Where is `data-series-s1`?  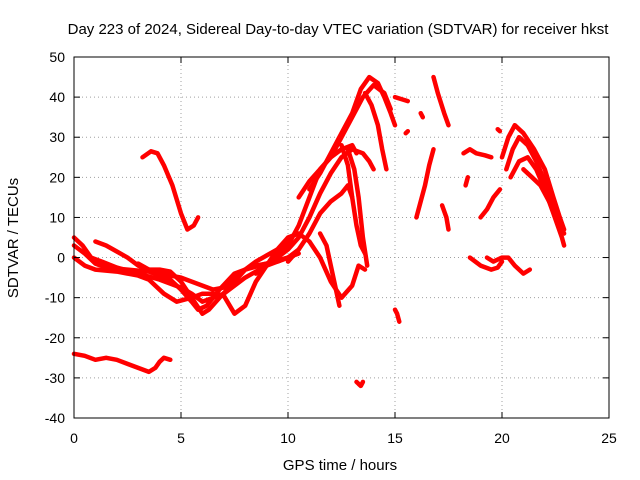
data-series-s1 is located at coordinates (122, 363).